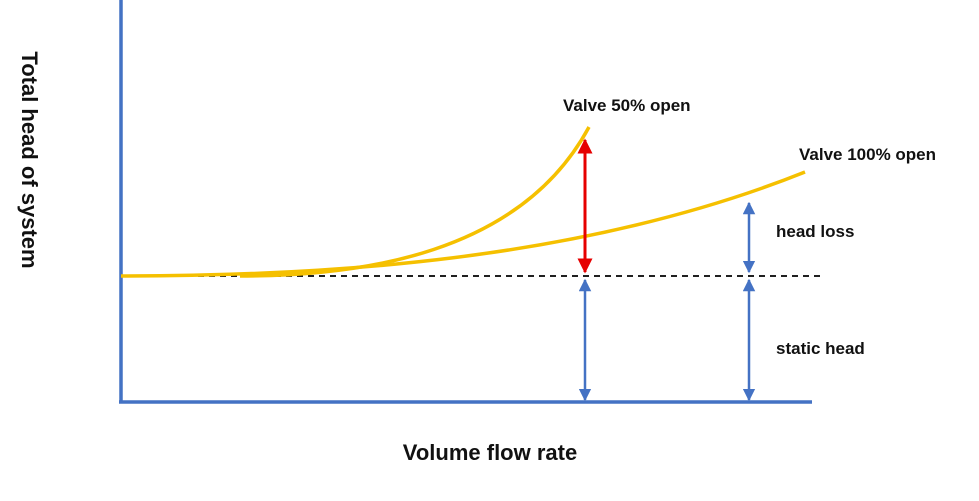 Image resolution: width=979 pixels, height=501 pixels. I want to click on head-loss-label: head loss, so click(815, 231).